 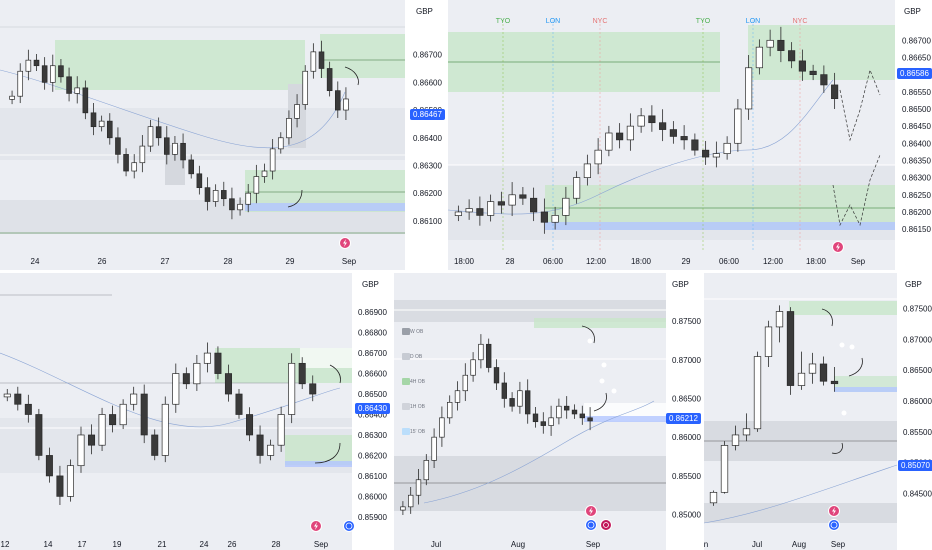 What do you see at coordinates (424, 11) in the screenshot?
I see `currency-label: GBP` at bounding box center [424, 11].